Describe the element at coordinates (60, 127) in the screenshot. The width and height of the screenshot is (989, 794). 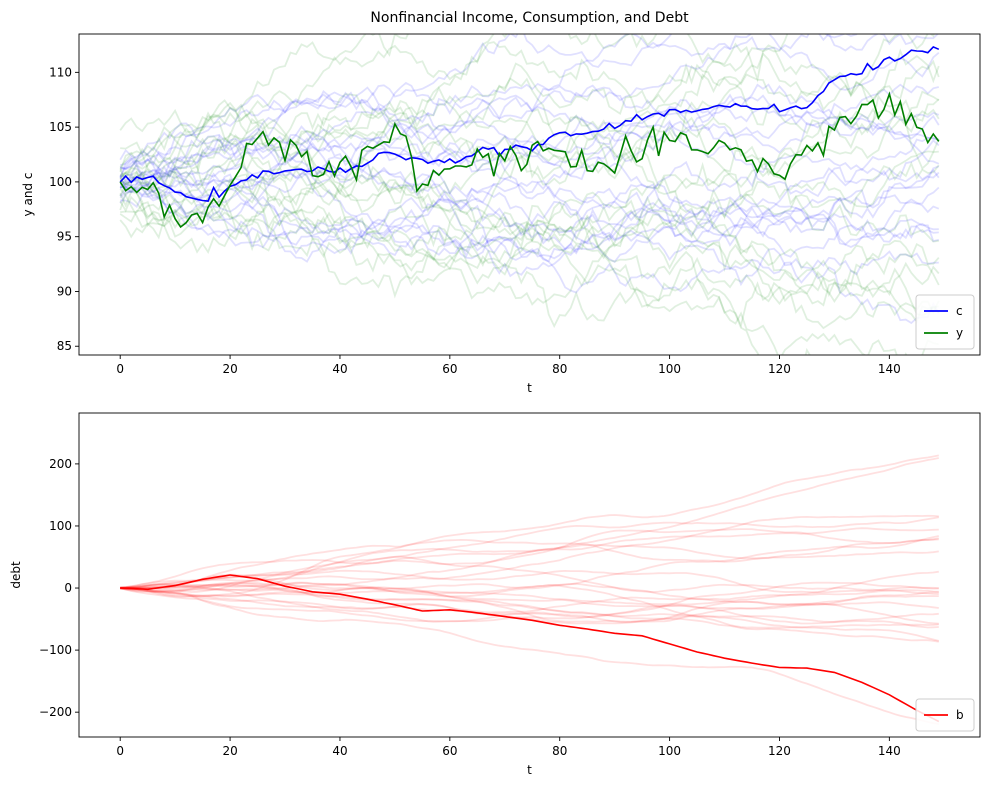
I see `y-tick-label: 105` at that location.